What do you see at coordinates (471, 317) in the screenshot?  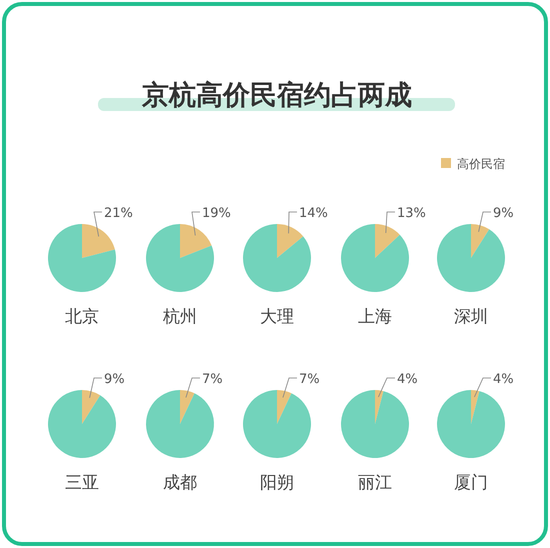 I see `text: 深圳` at bounding box center [471, 317].